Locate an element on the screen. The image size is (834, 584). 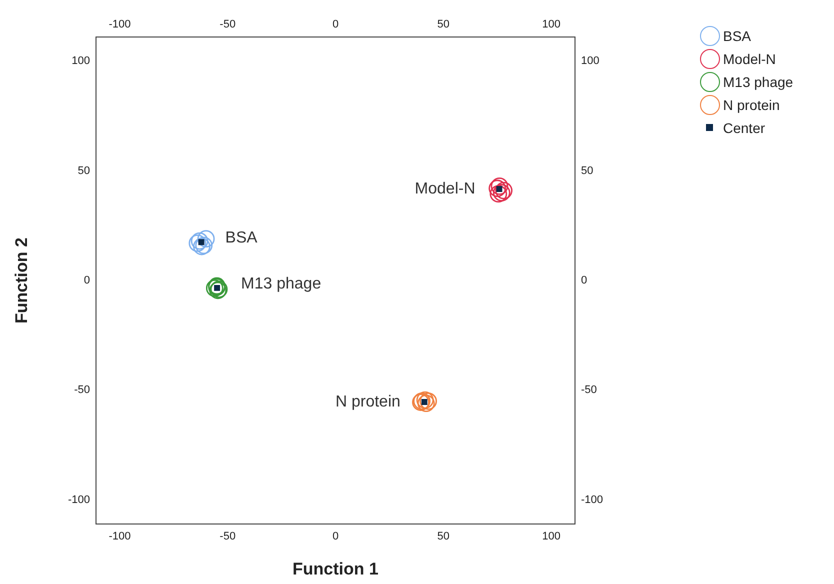
x-tick-label: -50 is located at coordinates (228, 536).